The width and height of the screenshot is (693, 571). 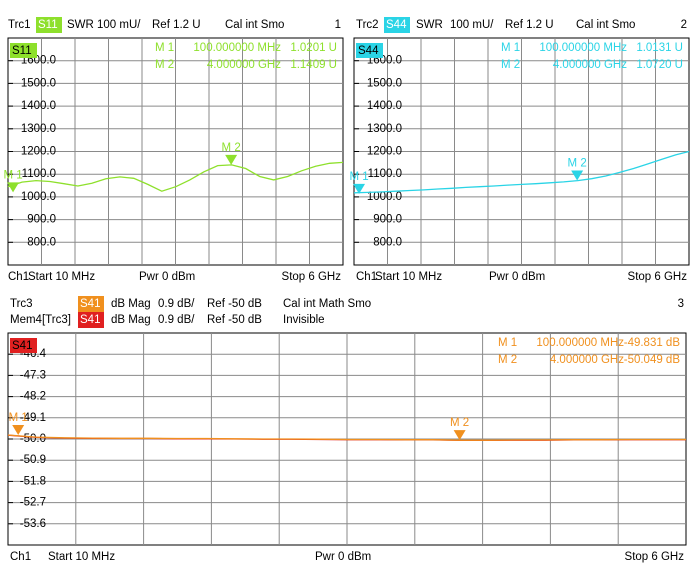 I want to click on param-name: S44, so click(x=396, y=25).